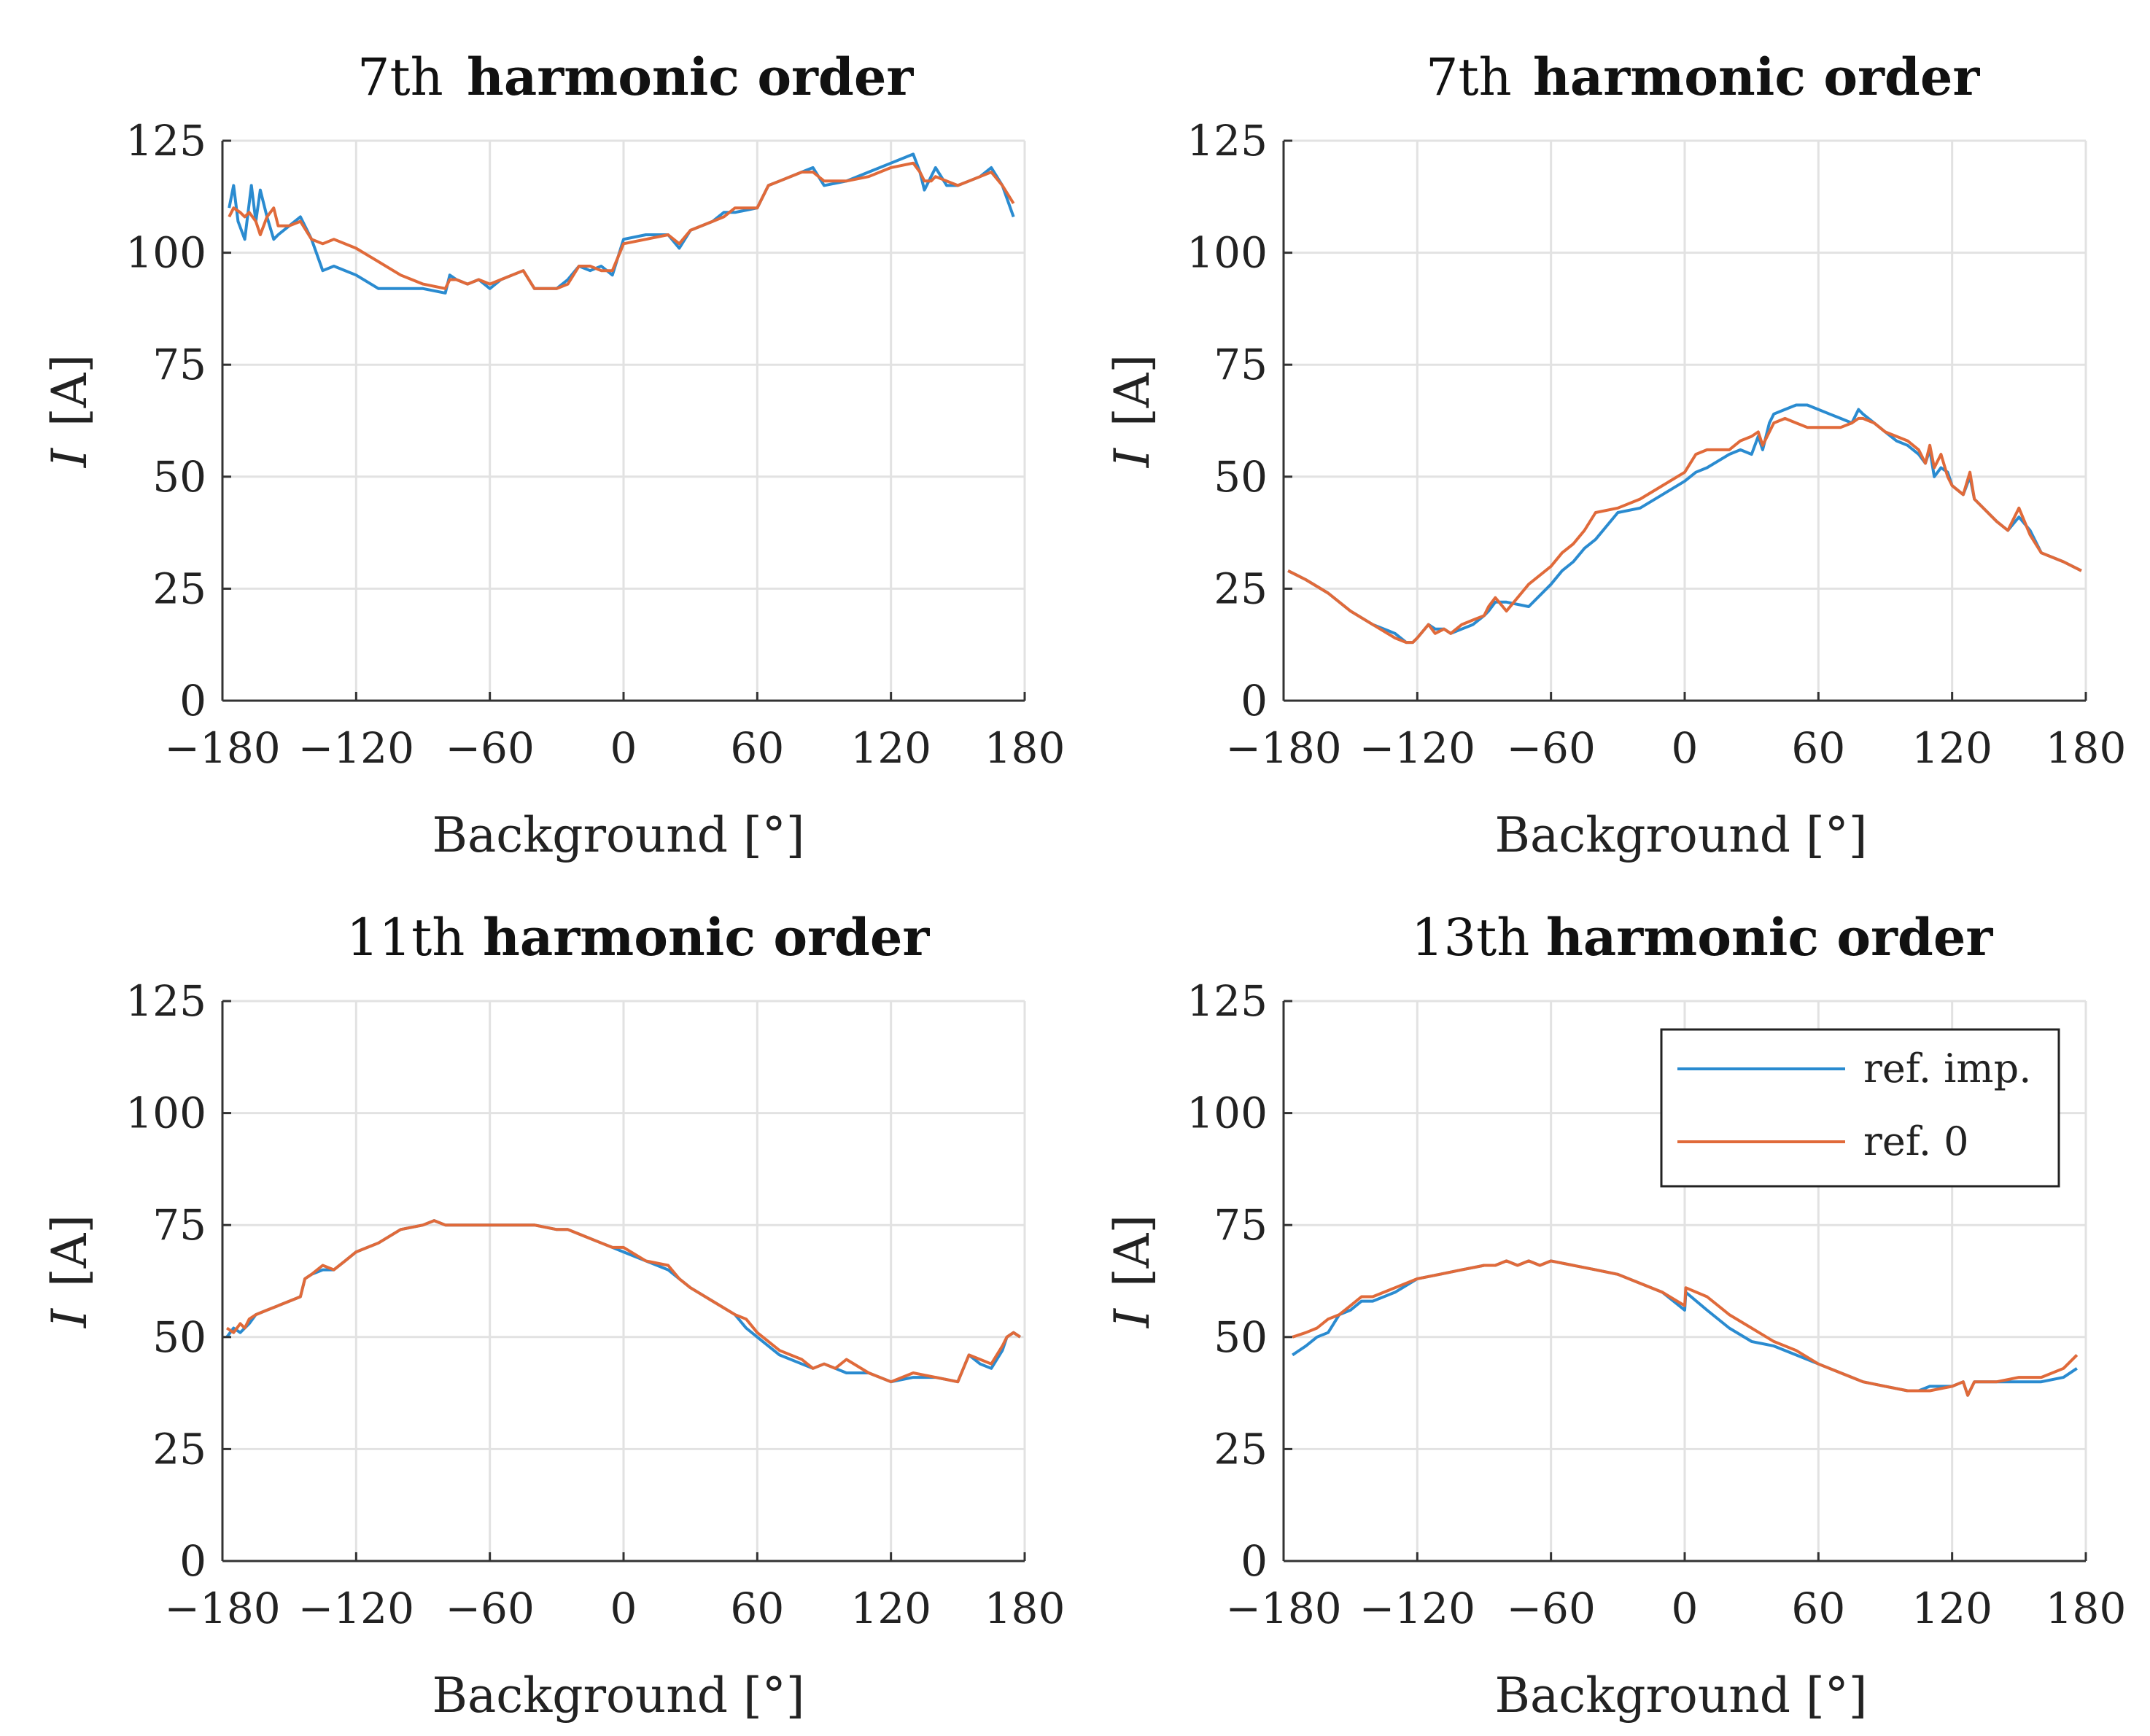 This screenshot has width=2150, height=1736. I want to click on panel-4-title-text: harmonic order, so click(1769, 938).